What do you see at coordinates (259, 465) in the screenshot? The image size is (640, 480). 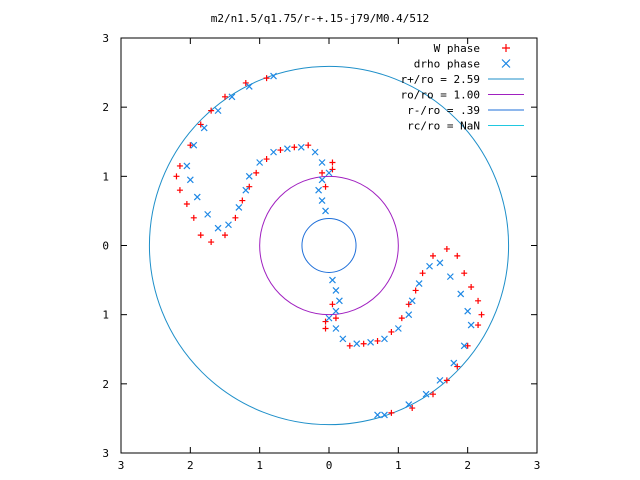 I see `x-tick-label: 1` at bounding box center [259, 465].